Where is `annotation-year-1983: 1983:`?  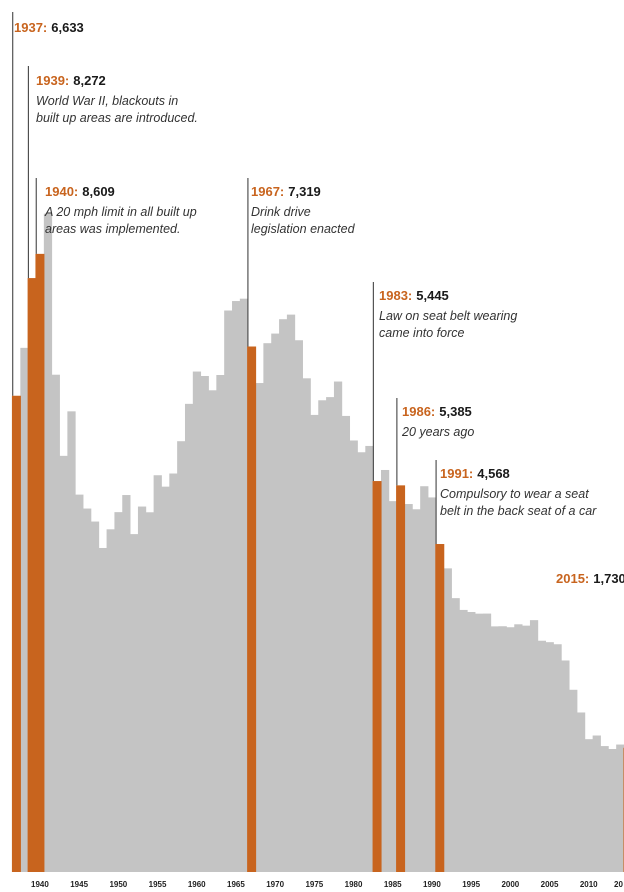
annotation-year-1983: 1983: is located at coordinates (395, 295).